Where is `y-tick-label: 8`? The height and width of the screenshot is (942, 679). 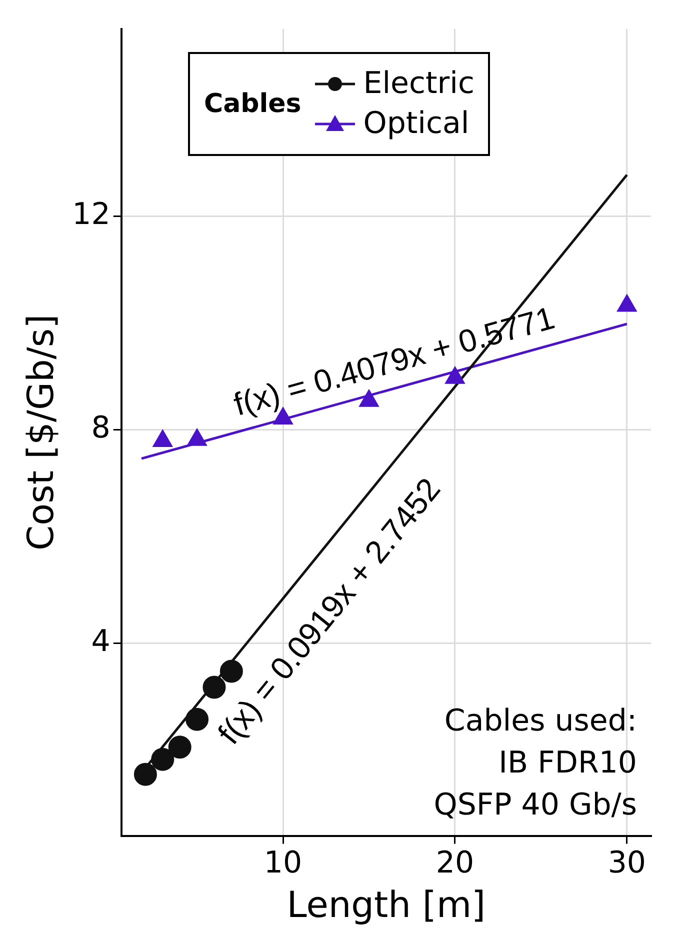
y-tick-label: 8 is located at coordinates (100, 428).